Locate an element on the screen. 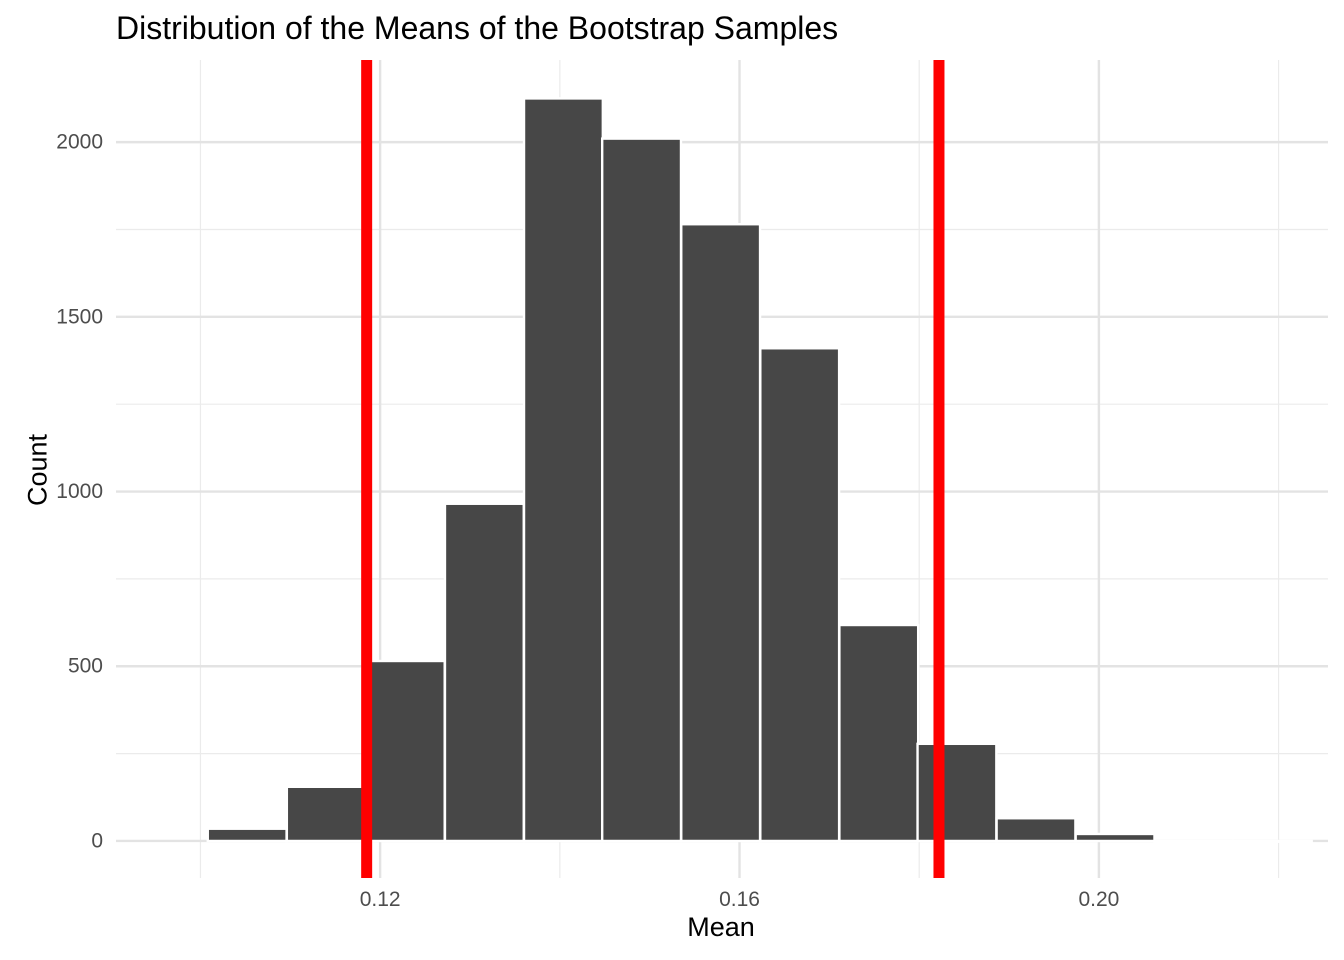  x-axis-label: Mean is located at coordinates (721, 927).